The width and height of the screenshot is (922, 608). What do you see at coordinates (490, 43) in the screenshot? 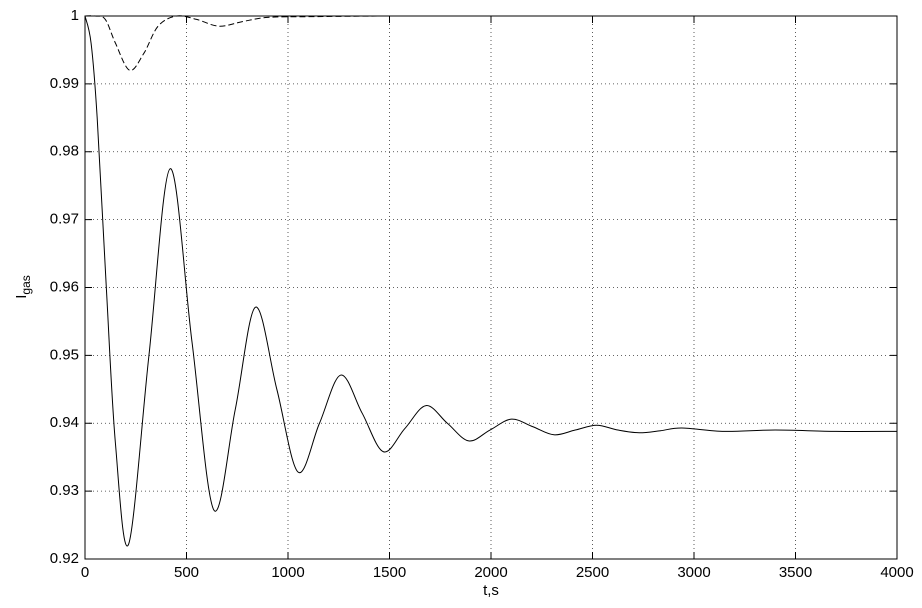
I see `data-line` at bounding box center [490, 43].